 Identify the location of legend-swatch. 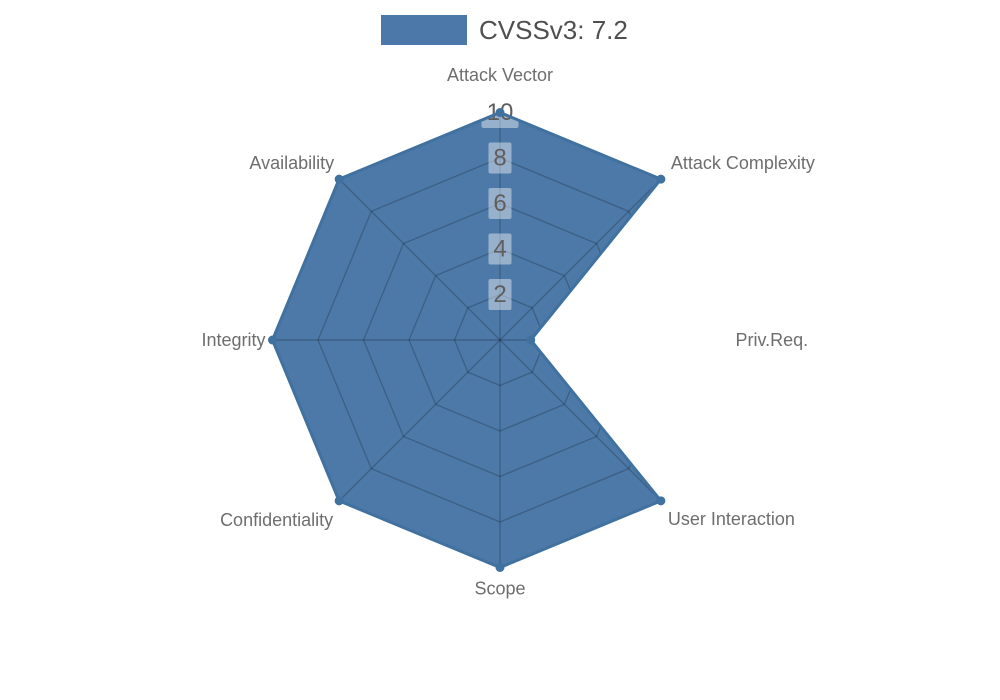
(424, 30).